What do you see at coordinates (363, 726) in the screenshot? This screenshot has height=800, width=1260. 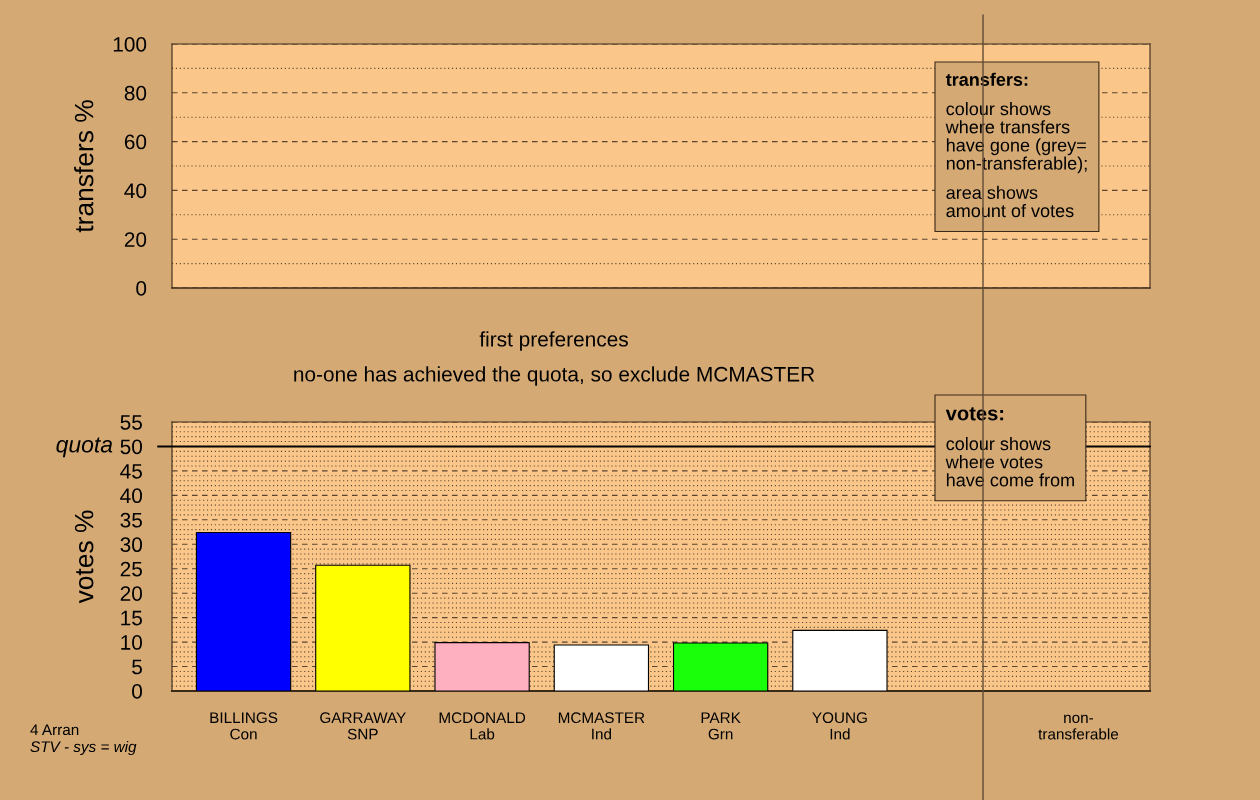 I see `x-tick-label: GARRAWAY SNP` at bounding box center [363, 726].